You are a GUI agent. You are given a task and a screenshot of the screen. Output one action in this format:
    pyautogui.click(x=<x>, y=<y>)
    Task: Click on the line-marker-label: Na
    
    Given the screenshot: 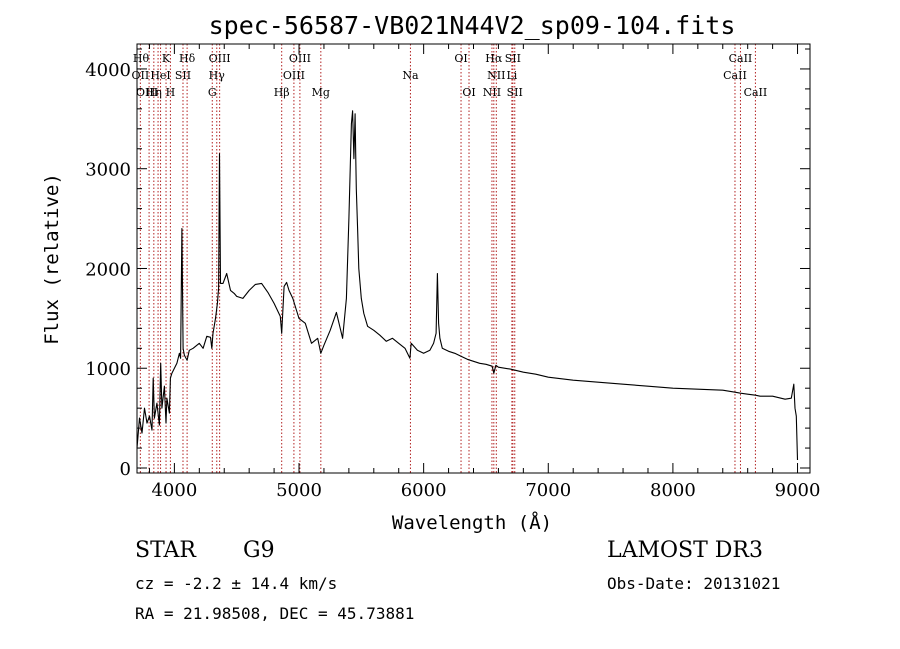 What is the action you would take?
    pyautogui.click(x=410, y=75)
    